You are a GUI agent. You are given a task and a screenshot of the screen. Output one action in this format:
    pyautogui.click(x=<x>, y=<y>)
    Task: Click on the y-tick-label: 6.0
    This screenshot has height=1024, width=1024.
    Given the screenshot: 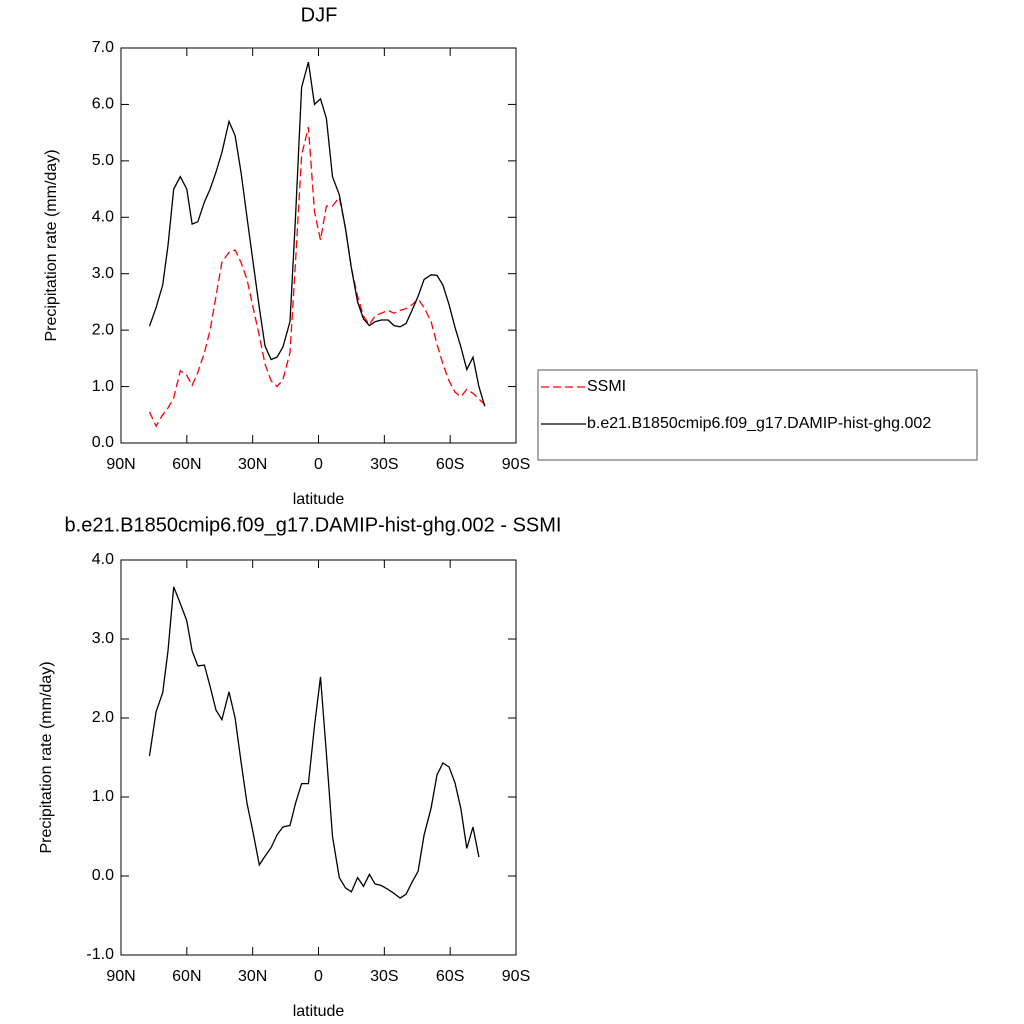 What is the action you would take?
    pyautogui.click(x=103, y=104)
    